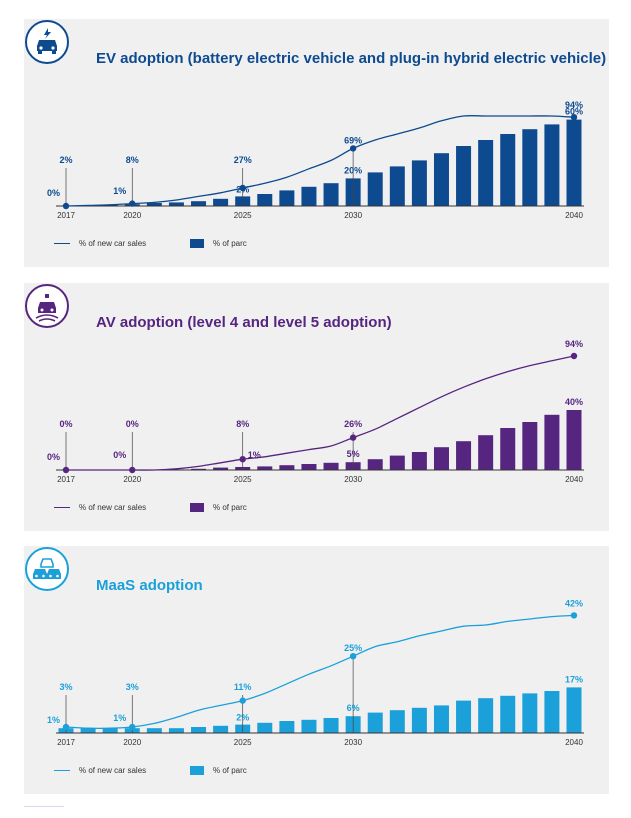 This screenshot has width=631, height=818. I want to click on parc-data-label: 60%, so click(574, 112).